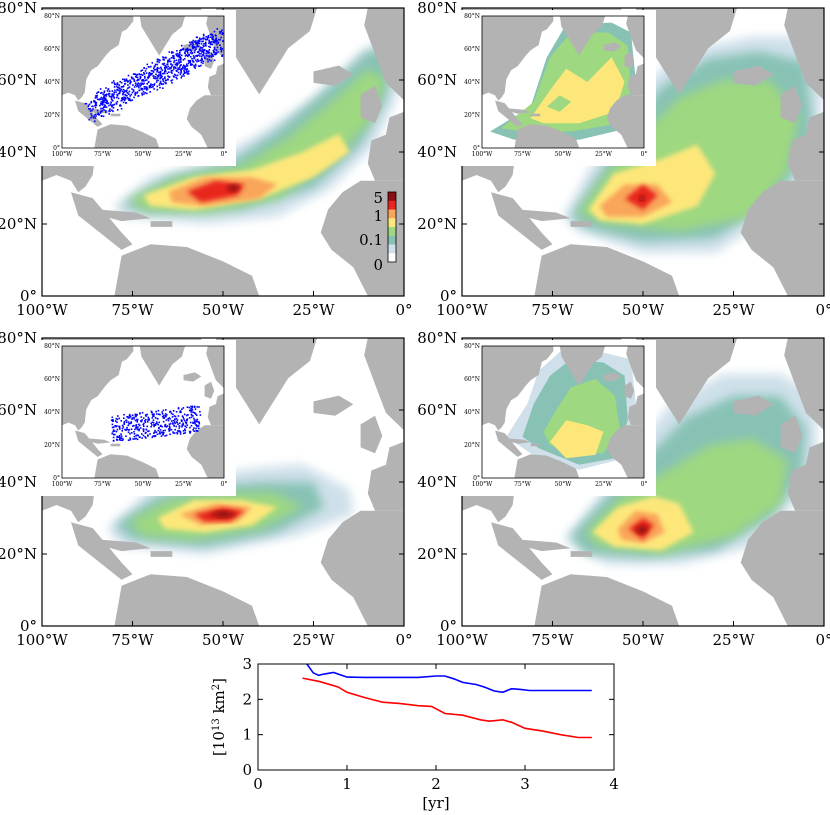 Image resolution: width=830 pixels, height=815 pixels. What do you see at coordinates (347, 784) in the screenshot?
I see `x-tick-label: 1` at bounding box center [347, 784].